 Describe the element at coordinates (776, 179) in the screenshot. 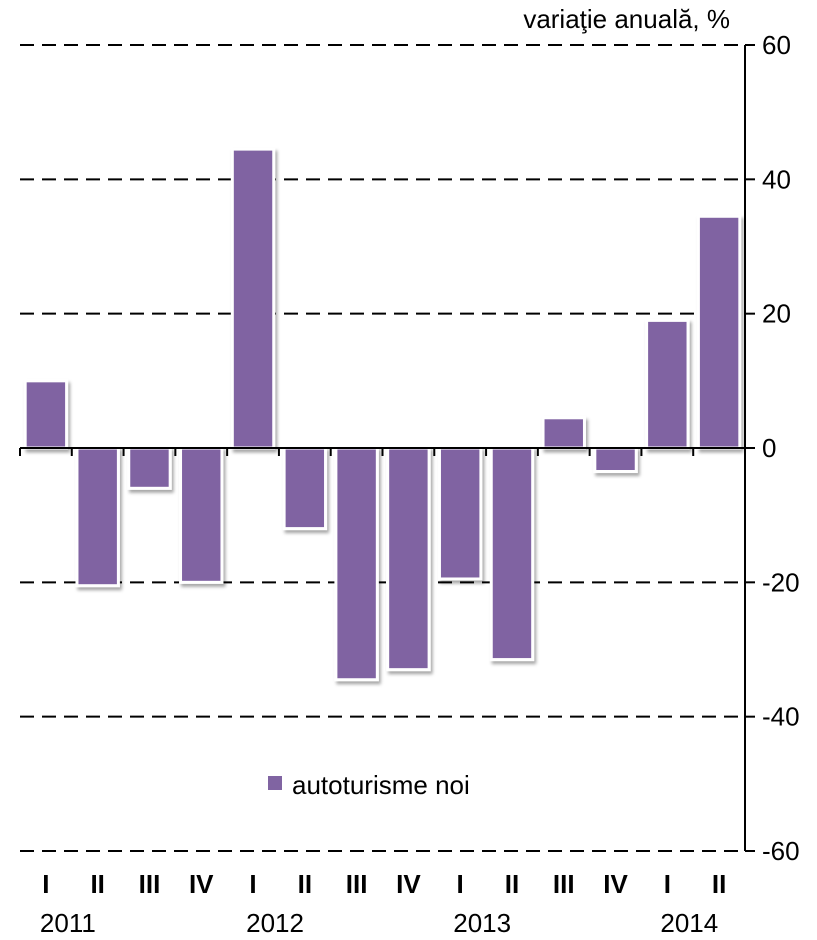

I see `y-tick-label-40: 40` at that location.